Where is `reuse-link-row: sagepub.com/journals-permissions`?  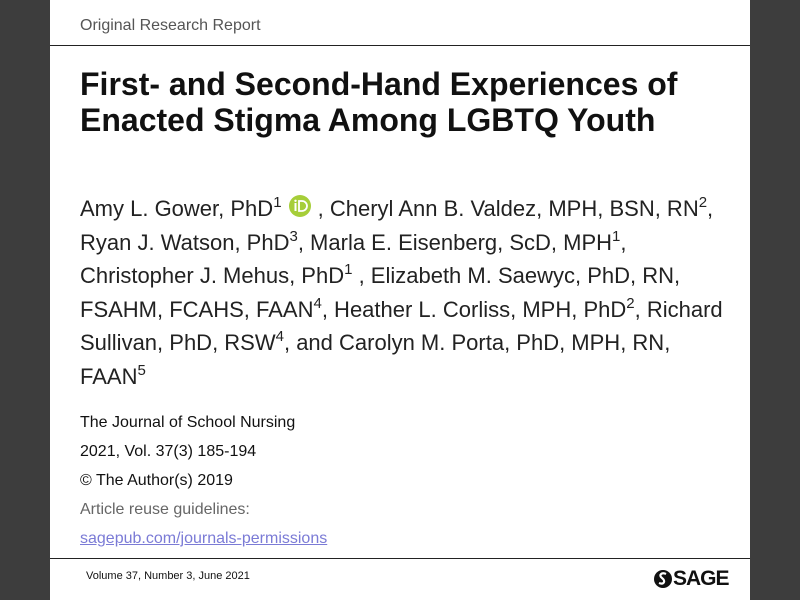
reuse-link-row: sagepub.com/journals-permissions is located at coordinates (203, 538).